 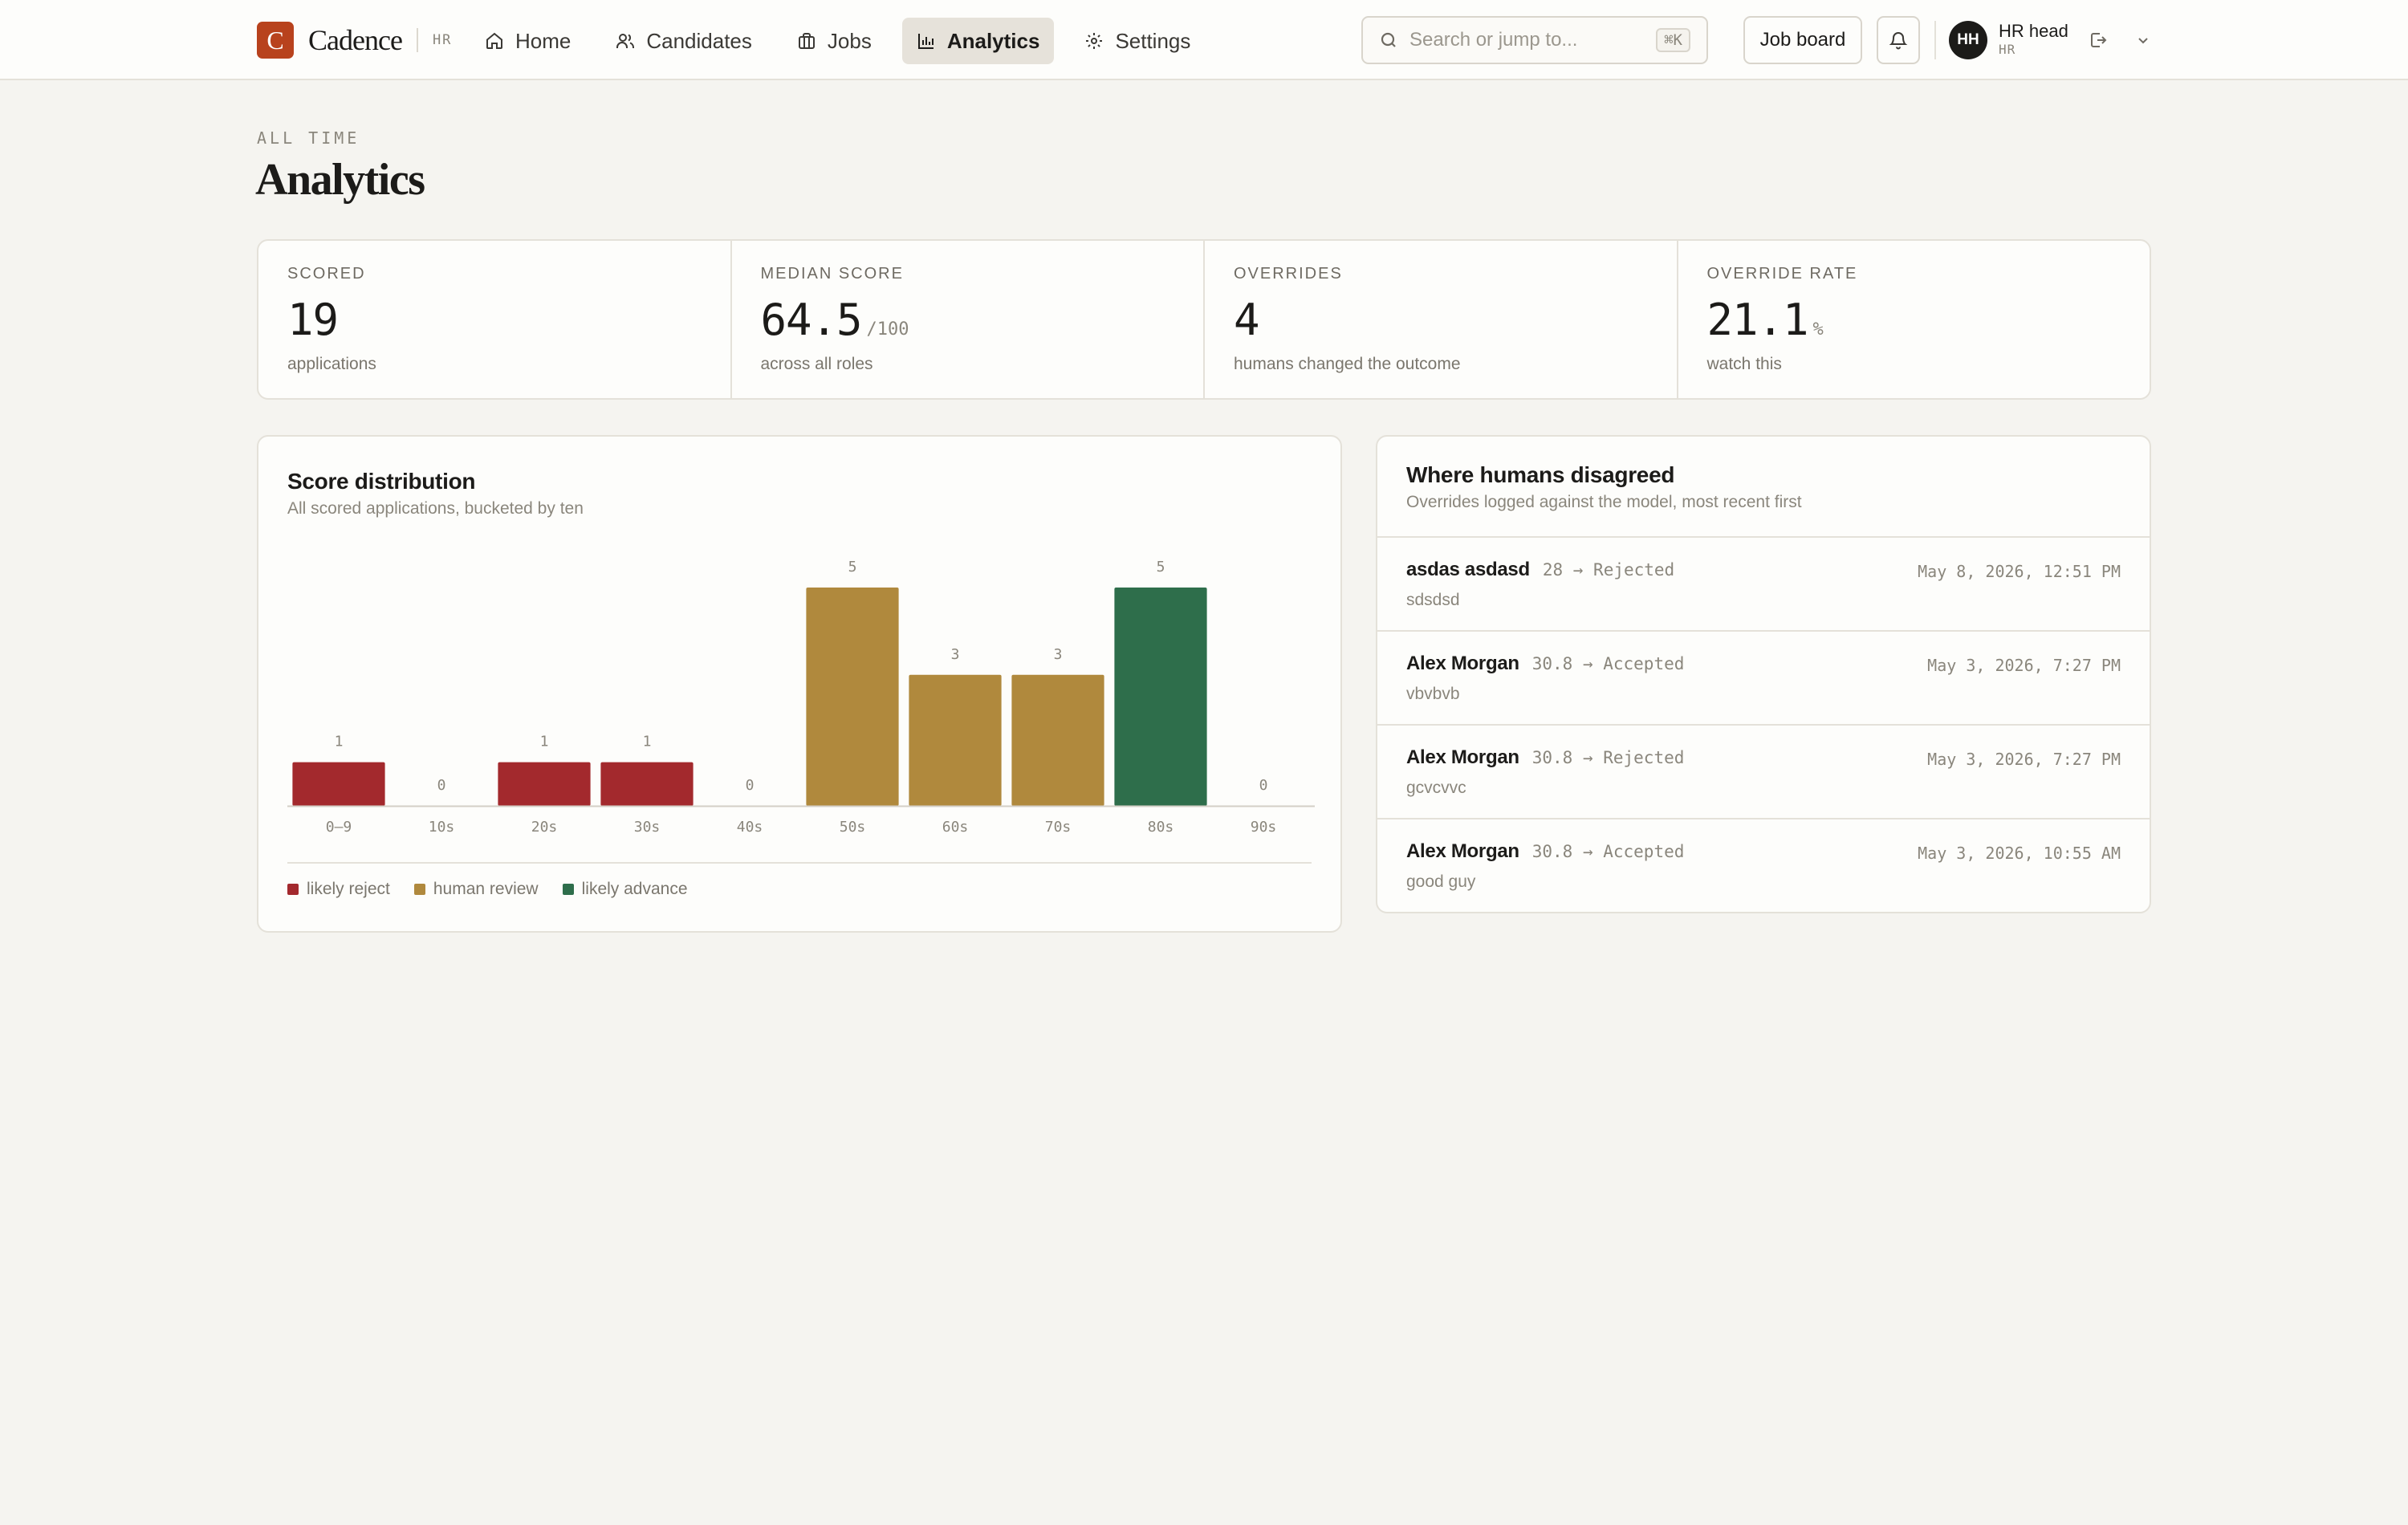 I want to click on score-distribution-chart: 1 0–9 0 10s 1 20s 1 30s 0 40s 5 50s 3 60s 3 70s 5 80s 0 90s, so click(x=801, y=698).